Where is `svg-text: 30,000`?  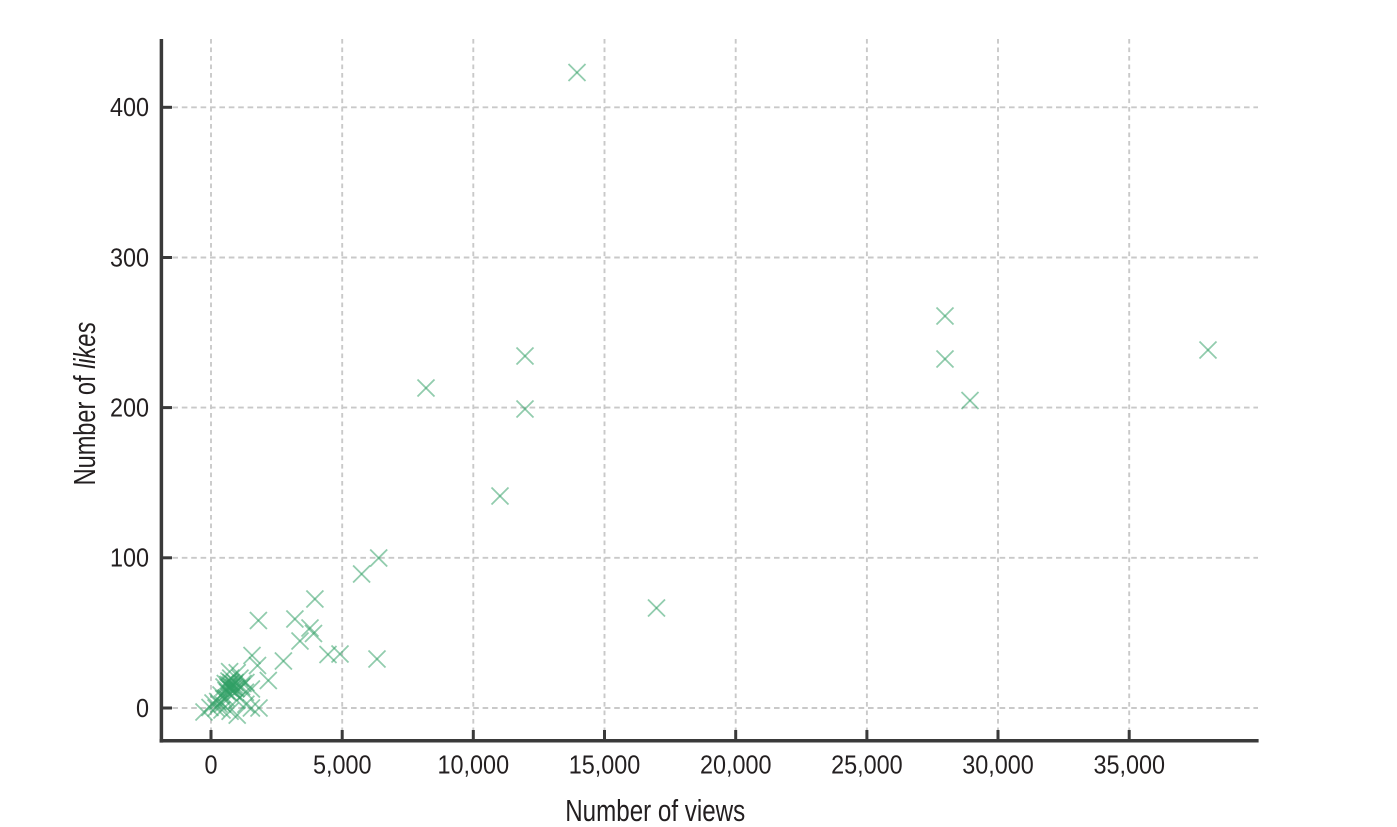
svg-text: 30,000 is located at coordinates (998, 765).